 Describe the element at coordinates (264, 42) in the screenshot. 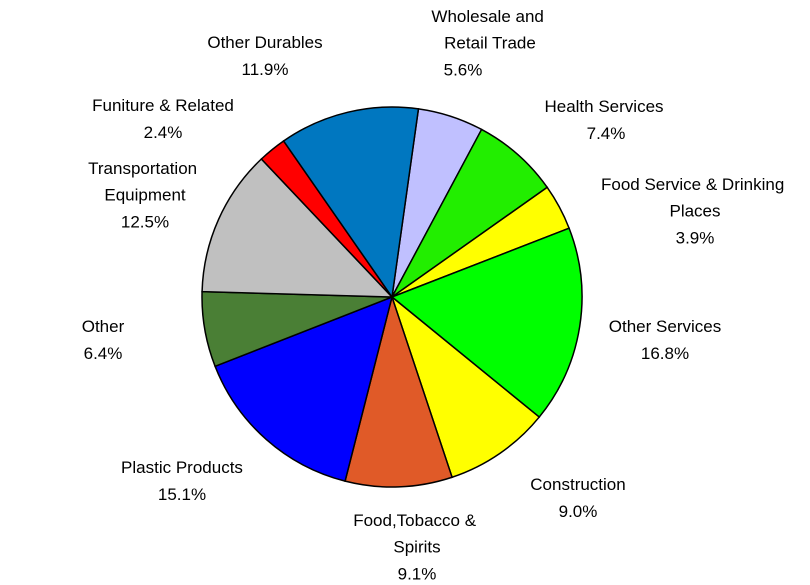

I see `slice-label: Other Durables` at that location.